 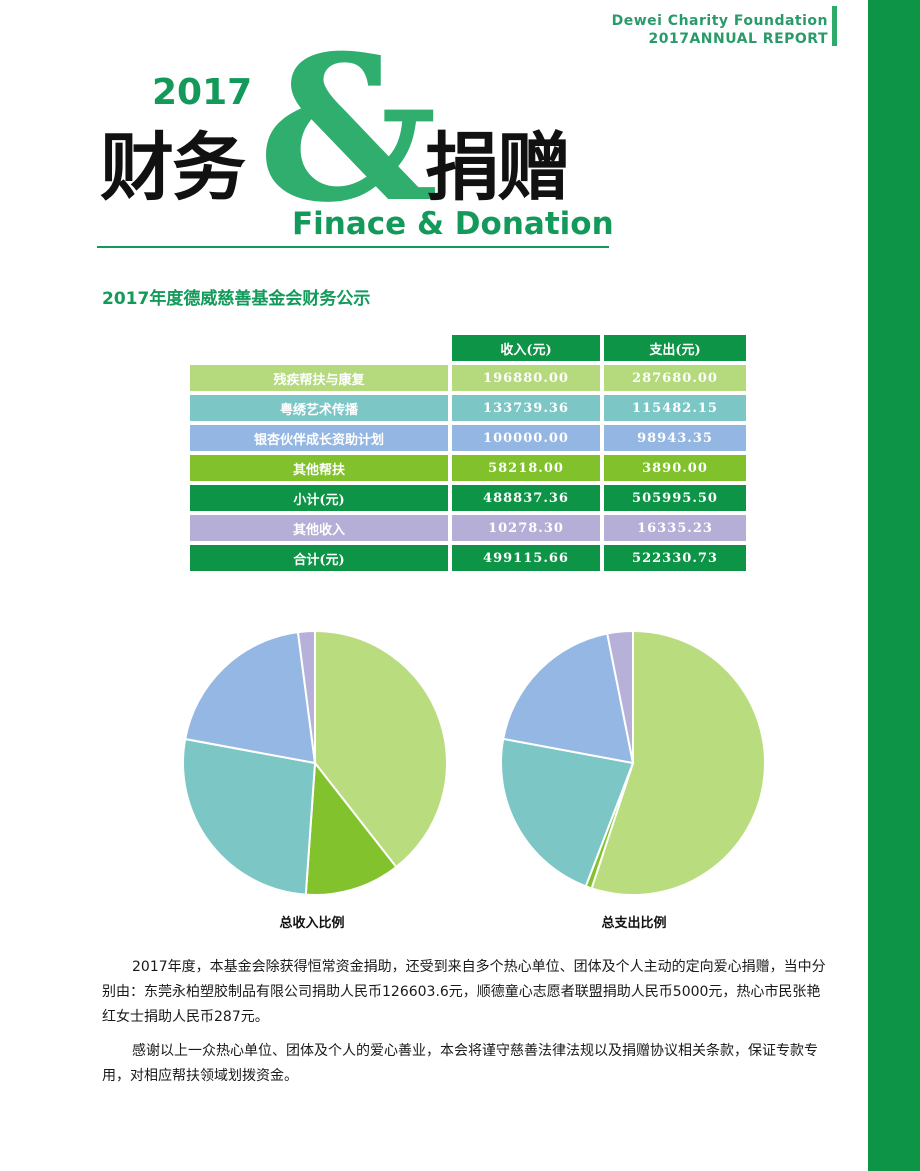 What do you see at coordinates (348, 129) in the screenshot?
I see `title-ampersand: &` at bounding box center [348, 129].